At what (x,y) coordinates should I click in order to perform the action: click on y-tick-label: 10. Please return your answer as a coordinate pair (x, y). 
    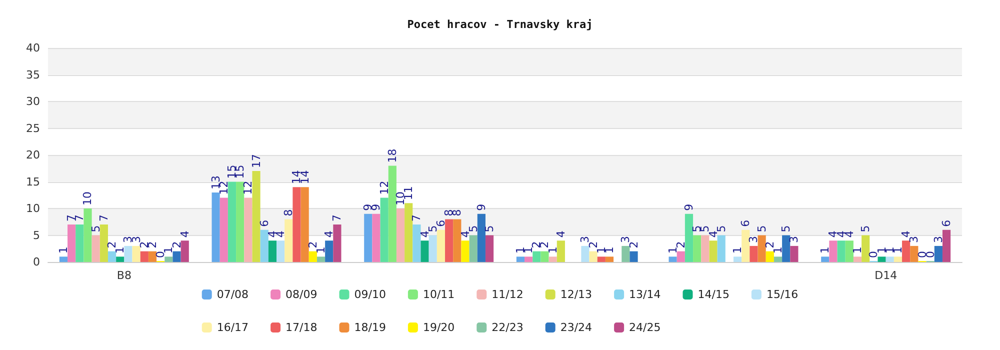
    Looking at the image, I should click on (33, 208).